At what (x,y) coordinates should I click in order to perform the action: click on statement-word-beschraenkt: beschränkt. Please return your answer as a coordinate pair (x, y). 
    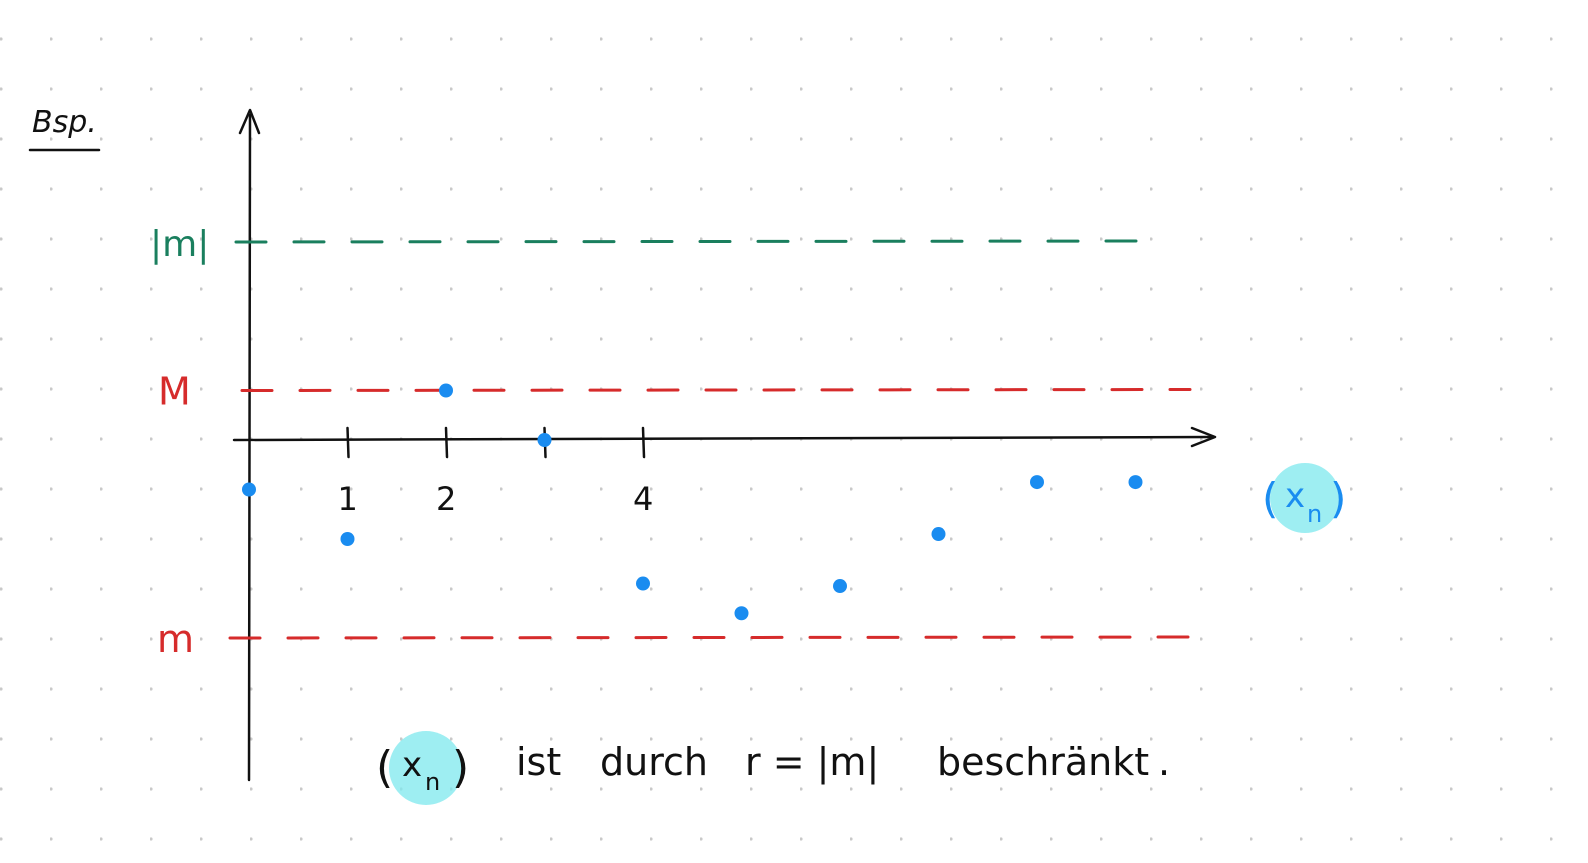
    Looking at the image, I should click on (1043, 762).